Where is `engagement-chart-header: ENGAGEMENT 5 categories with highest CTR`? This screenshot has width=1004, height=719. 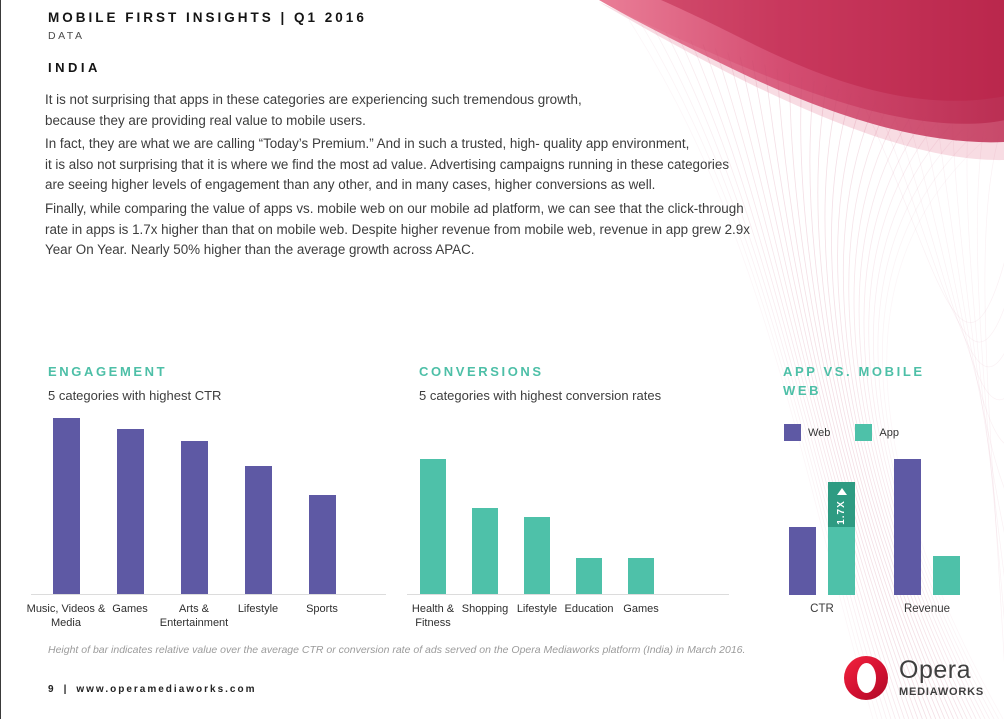
engagement-chart-header: ENGAGEMENT 5 categories with highest CTR is located at coordinates (134, 382).